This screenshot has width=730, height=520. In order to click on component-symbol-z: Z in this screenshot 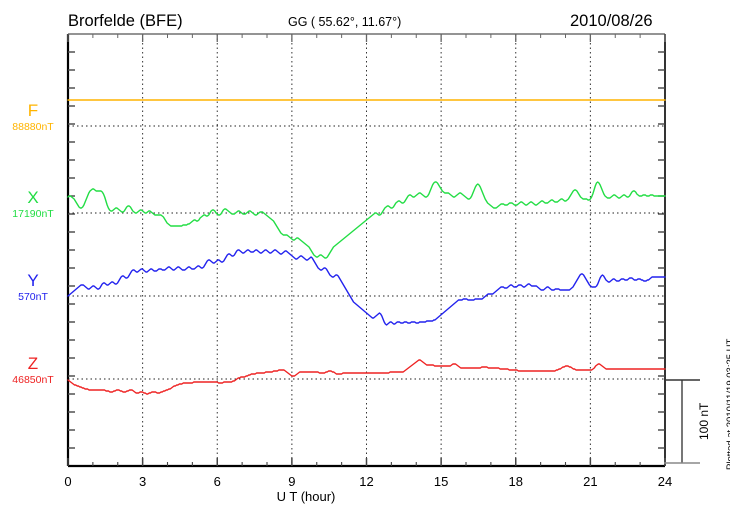, I will do `click(33, 363)`.